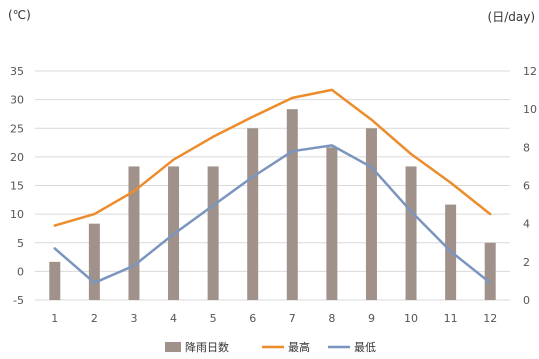 The width and height of the screenshot is (539, 359). What do you see at coordinates (371, 318) in the screenshot?
I see `x-tick-label: 9` at bounding box center [371, 318].